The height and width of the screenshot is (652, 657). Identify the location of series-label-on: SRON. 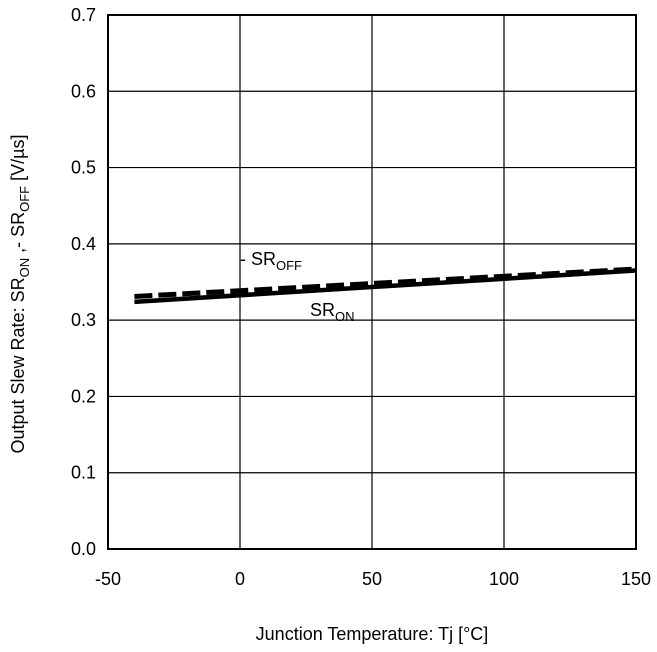
(332, 312).